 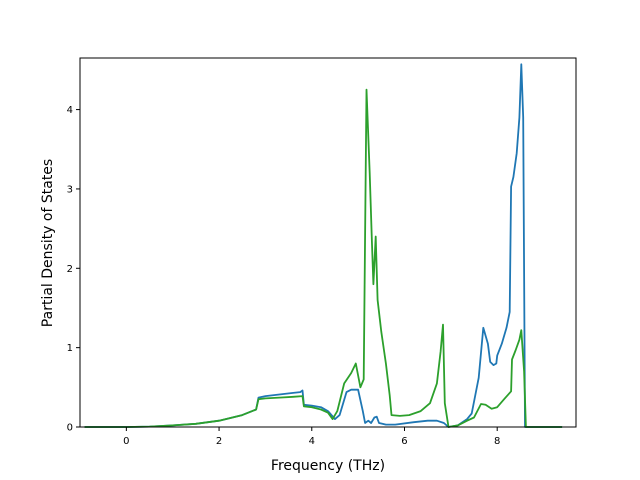 What do you see at coordinates (70, 110) in the screenshot?
I see `y-tick-label: 4` at bounding box center [70, 110].